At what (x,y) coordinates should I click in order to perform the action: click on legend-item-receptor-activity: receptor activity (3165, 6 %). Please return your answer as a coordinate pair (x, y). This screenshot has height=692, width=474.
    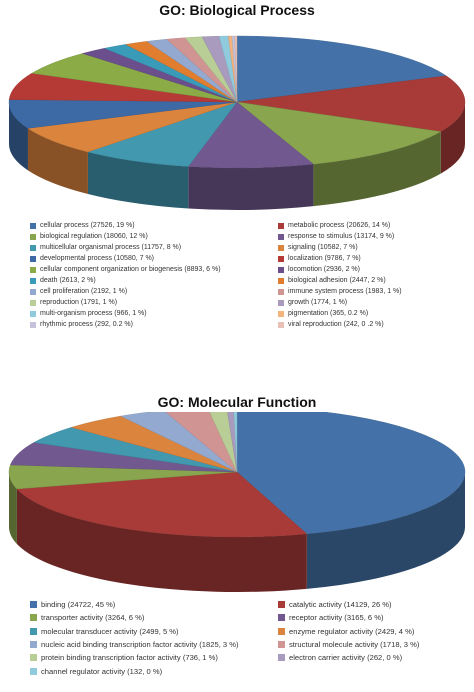
    Looking at the image, I should click on (374, 617).